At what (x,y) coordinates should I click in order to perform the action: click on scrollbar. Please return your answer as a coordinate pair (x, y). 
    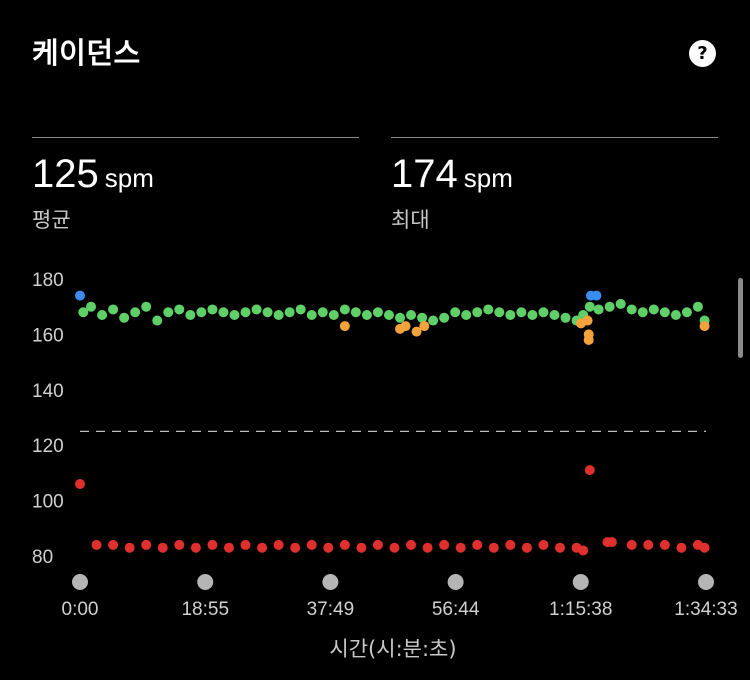
    Looking at the image, I should click on (740, 318).